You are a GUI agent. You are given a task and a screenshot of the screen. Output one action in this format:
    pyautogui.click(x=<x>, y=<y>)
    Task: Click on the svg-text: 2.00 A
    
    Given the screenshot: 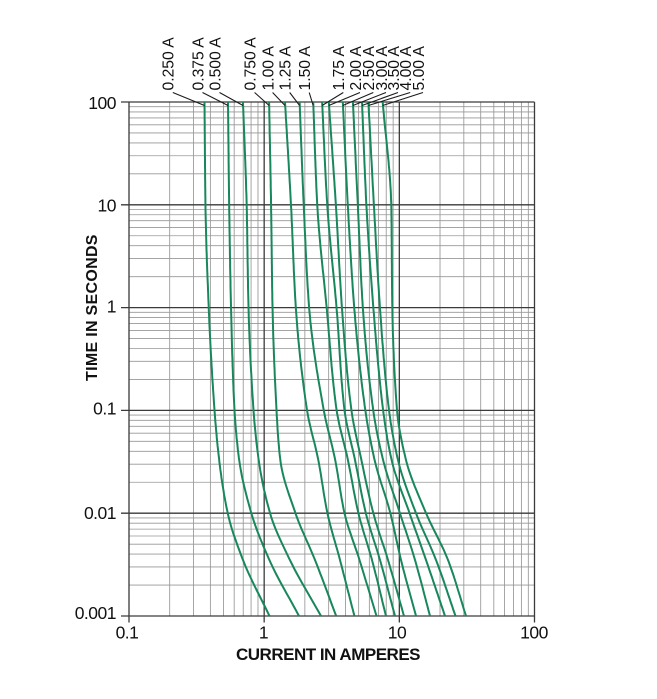 What is the action you would take?
    pyautogui.click(x=356, y=67)
    